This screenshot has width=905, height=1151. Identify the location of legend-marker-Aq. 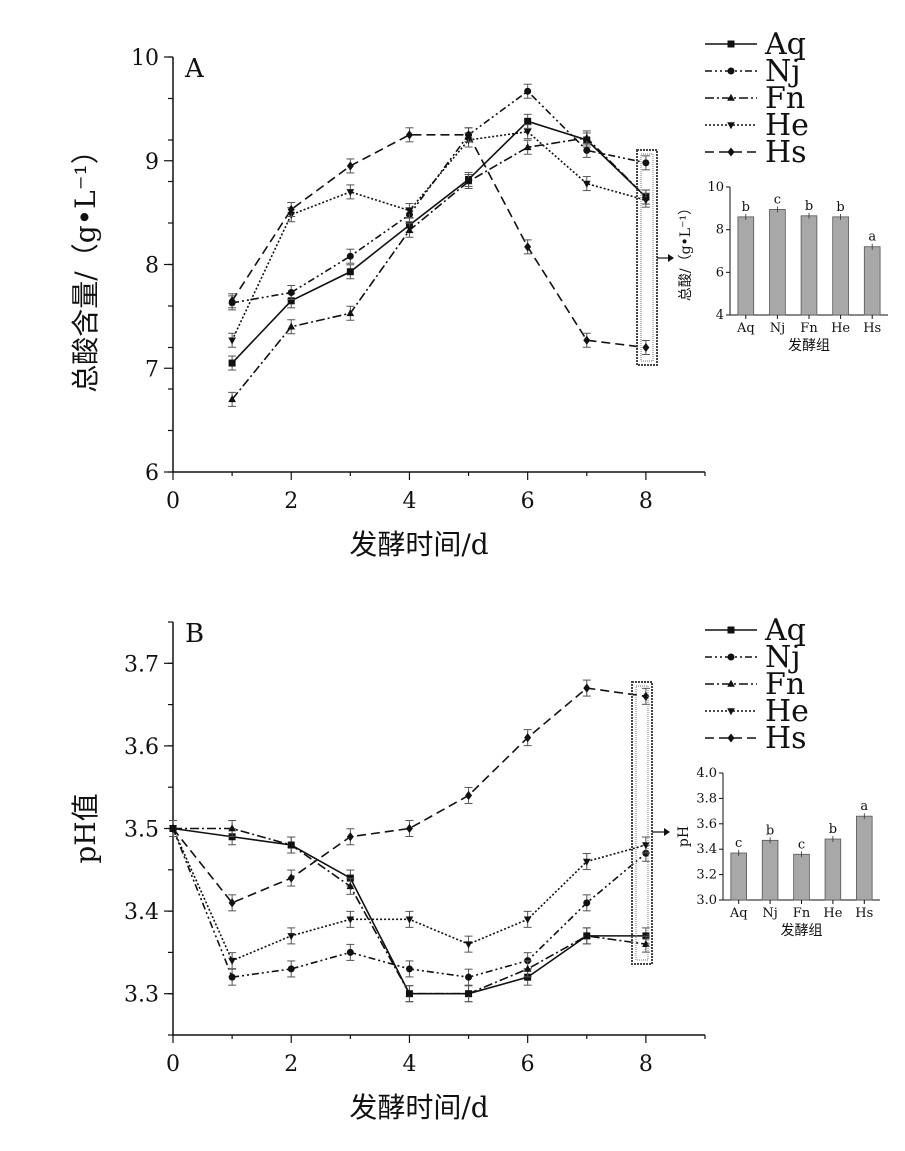
(731, 44).